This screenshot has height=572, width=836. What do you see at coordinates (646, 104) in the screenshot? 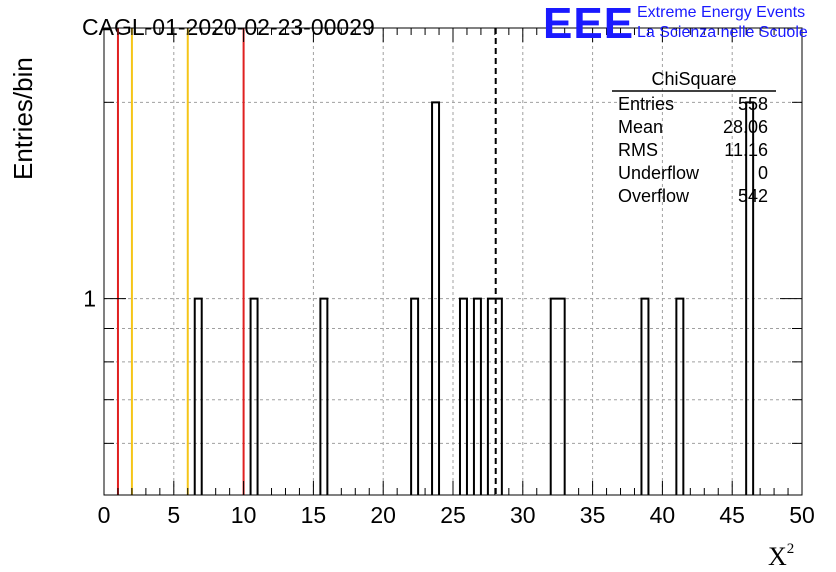
I see `stats-row-label: Entries` at bounding box center [646, 104].